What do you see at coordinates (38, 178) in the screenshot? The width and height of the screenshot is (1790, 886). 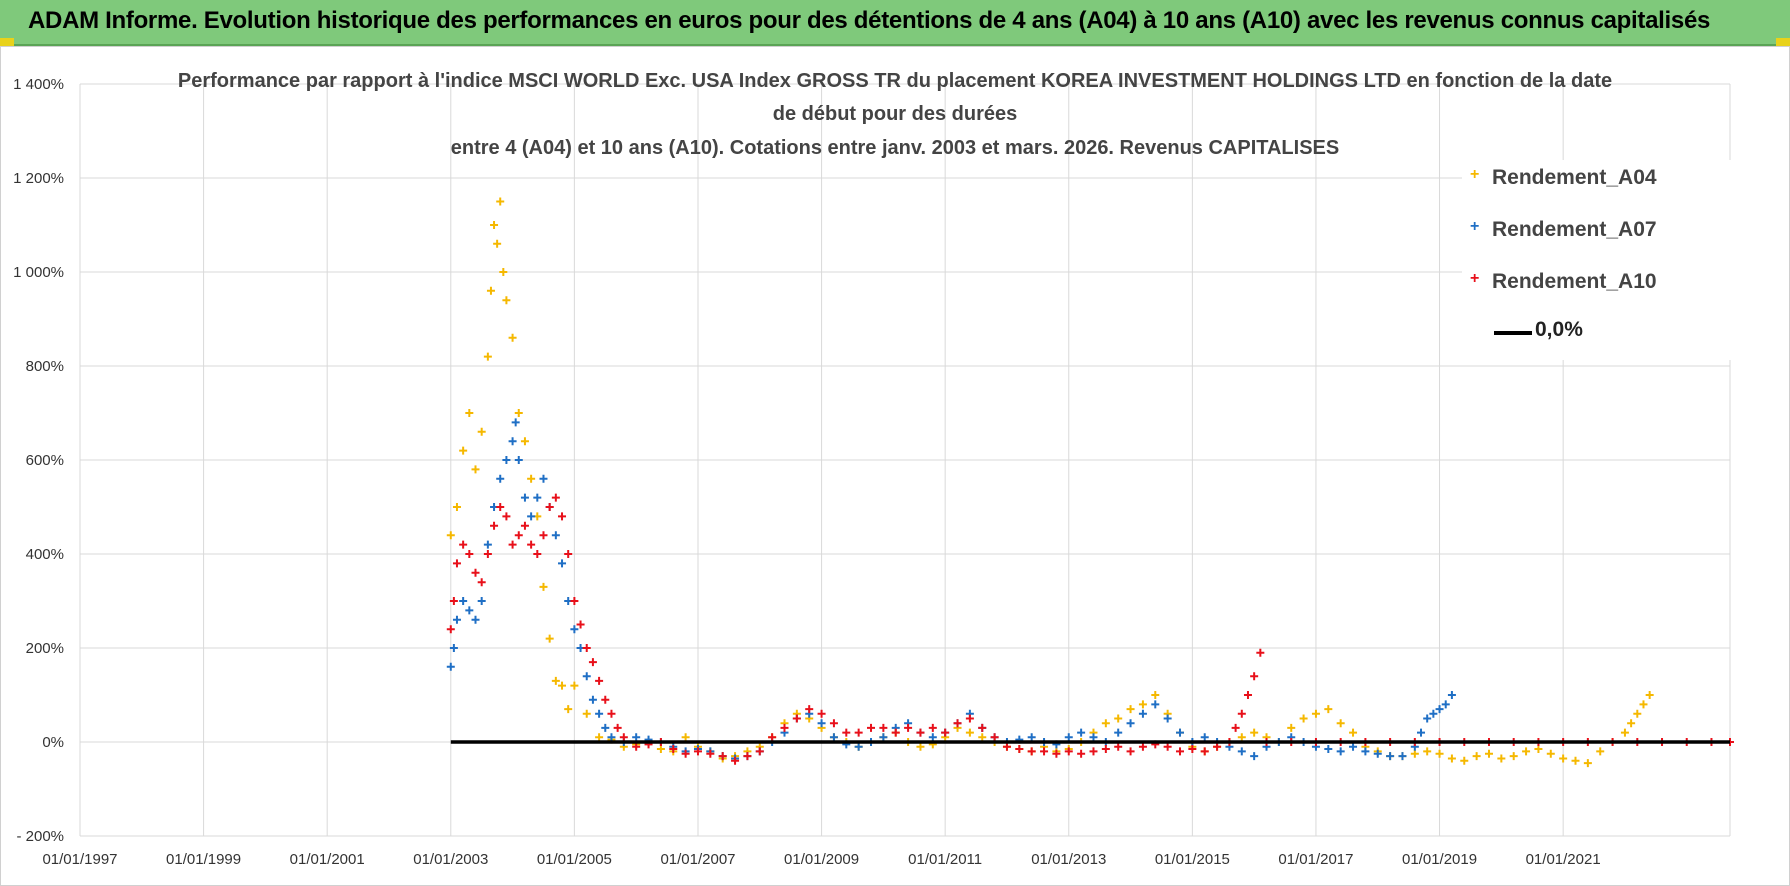 I see `y-tick-label: 1 200%` at bounding box center [38, 178].